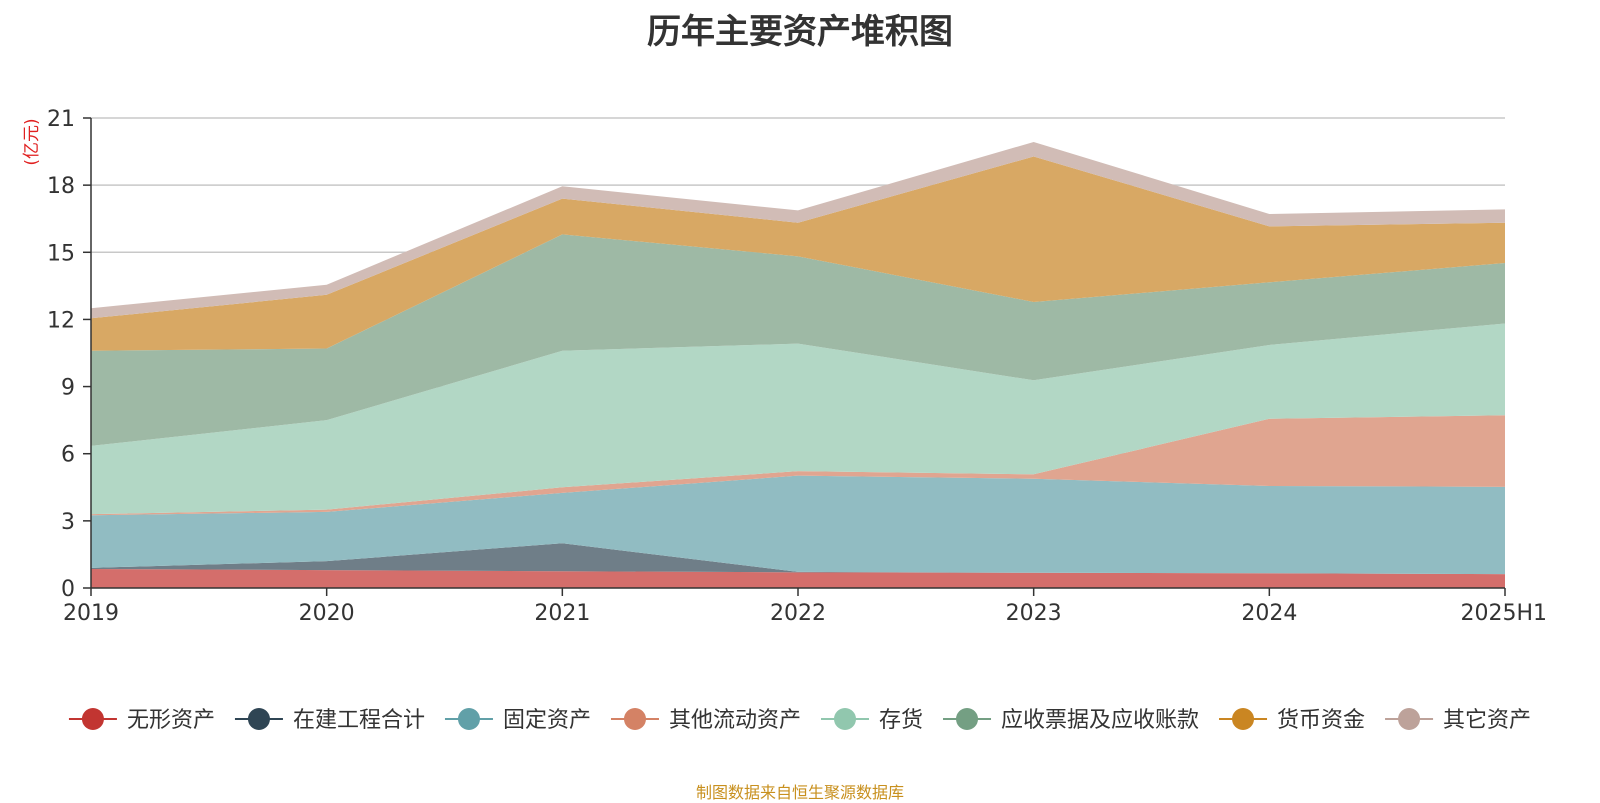 The height and width of the screenshot is (803, 1600). Describe the element at coordinates (359, 720) in the screenshot. I see `legend-label: 在建工程合计` at that location.